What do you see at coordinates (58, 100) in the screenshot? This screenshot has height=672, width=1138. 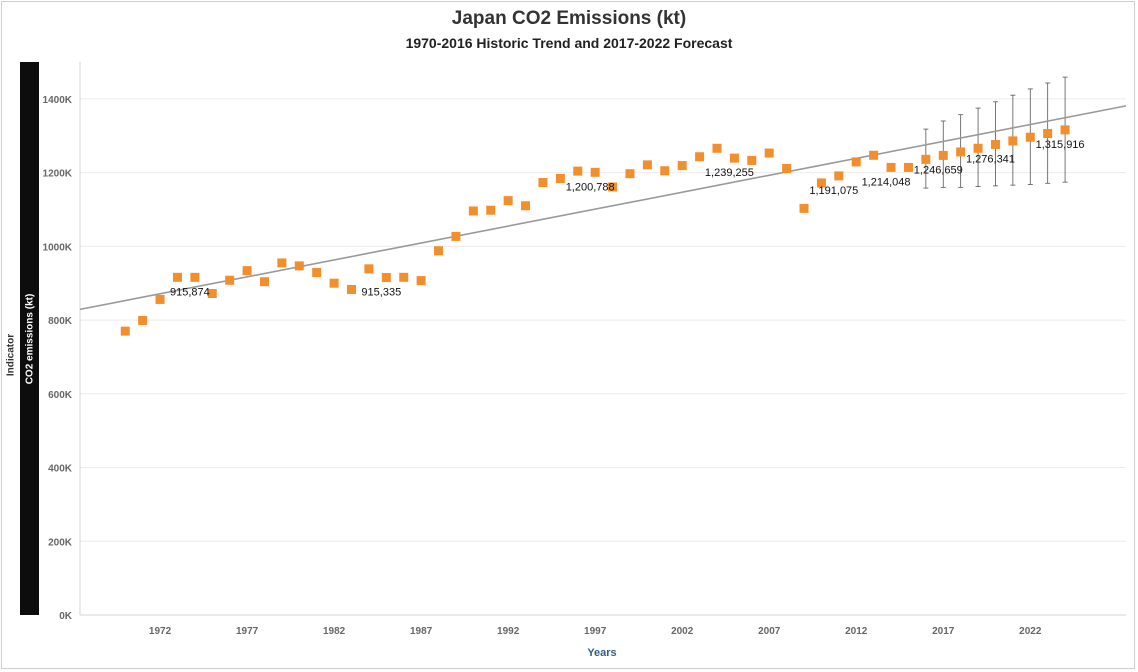 I see `y-tick-label: 1400K` at bounding box center [58, 100].